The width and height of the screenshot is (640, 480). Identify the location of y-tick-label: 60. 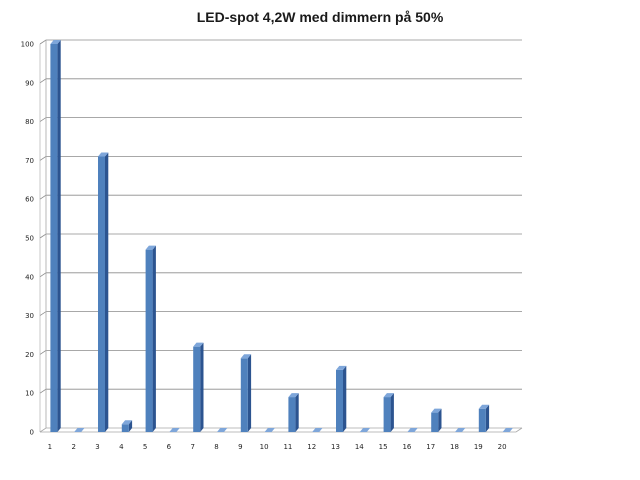
(29, 200).